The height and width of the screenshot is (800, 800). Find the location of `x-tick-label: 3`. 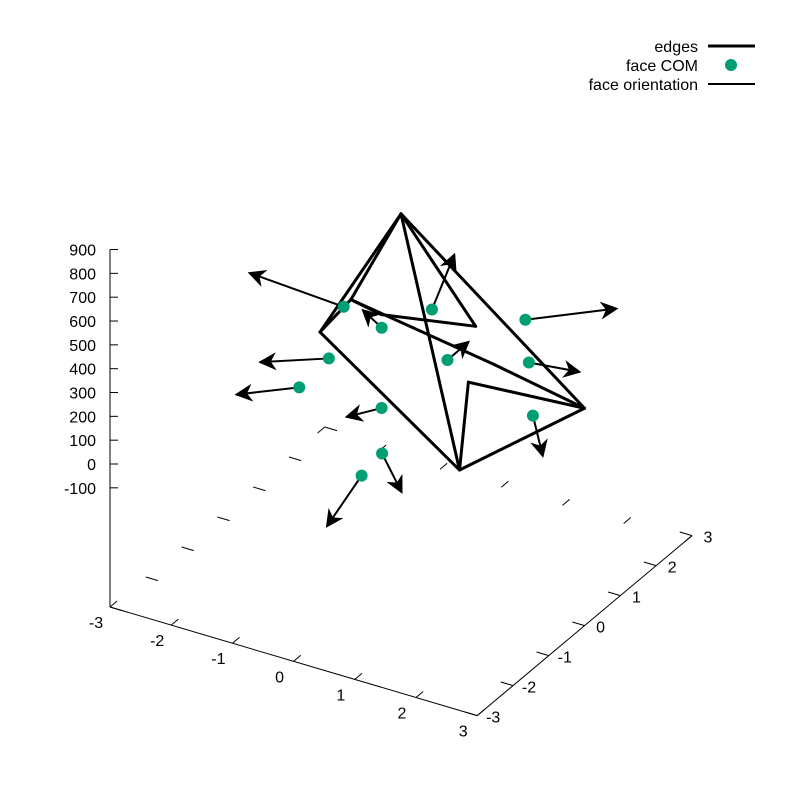

x-tick-label: 3 is located at coordinates (463, 732).